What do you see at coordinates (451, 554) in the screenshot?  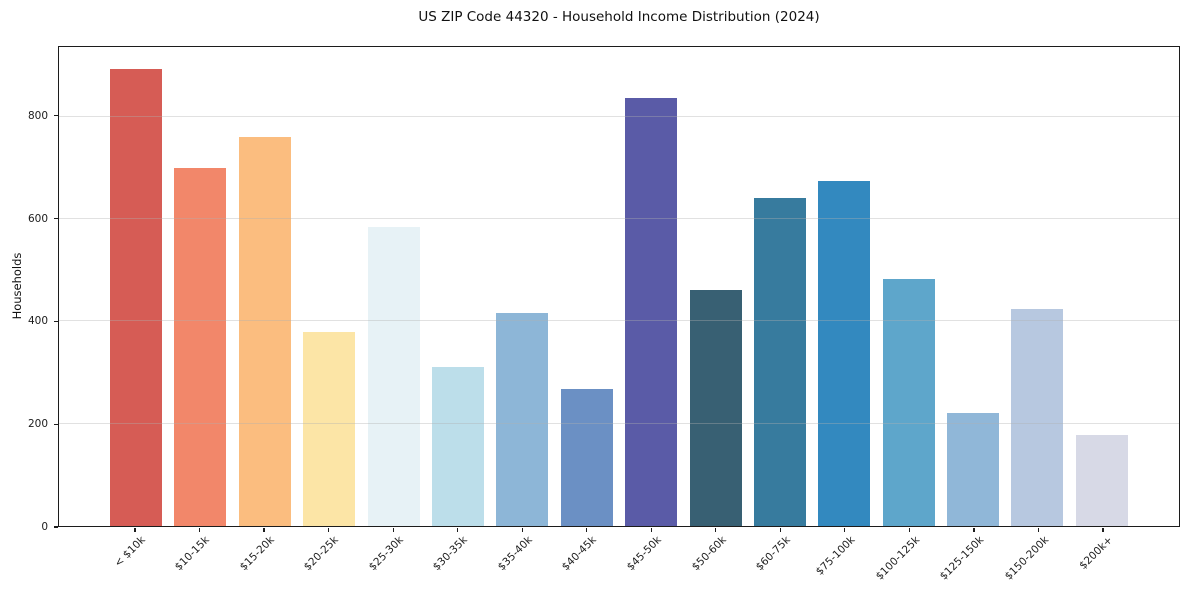 I see `x-tick-label-$30-35k: $30-35k` at bounding box center [451, 554].